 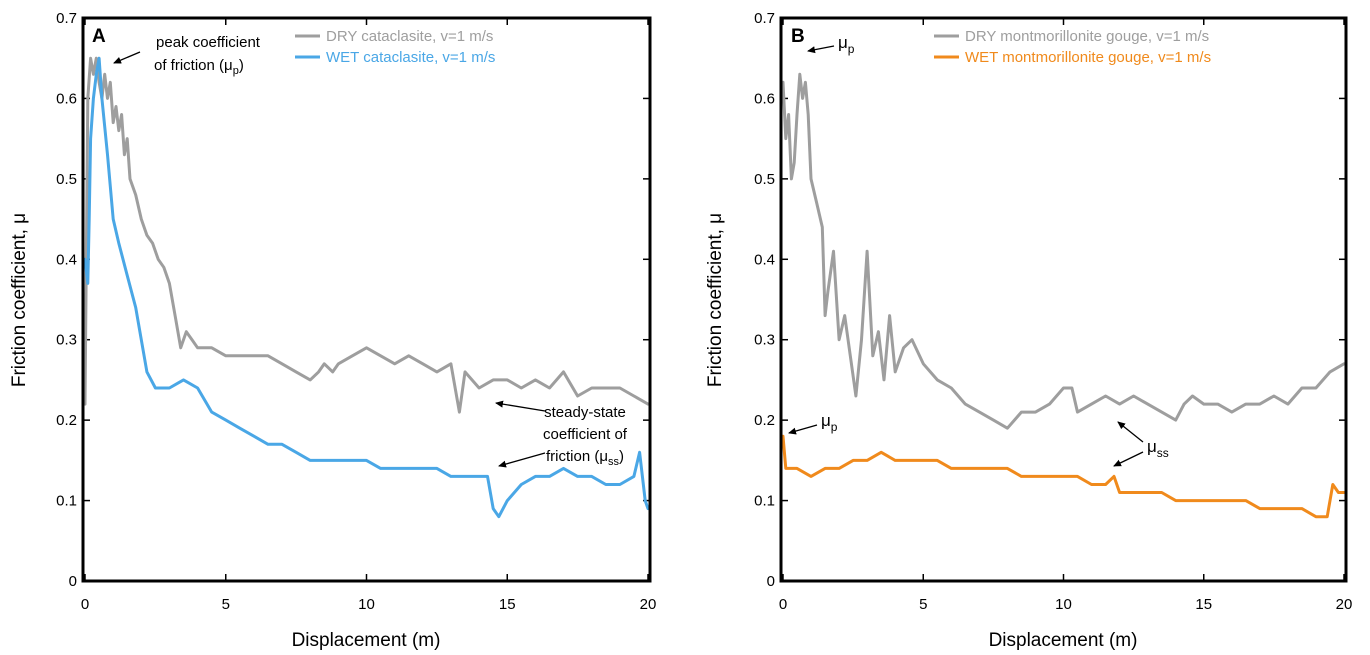 I want to click on panel-b-x-label: Displacement (m), so click(x=1063, y=640).